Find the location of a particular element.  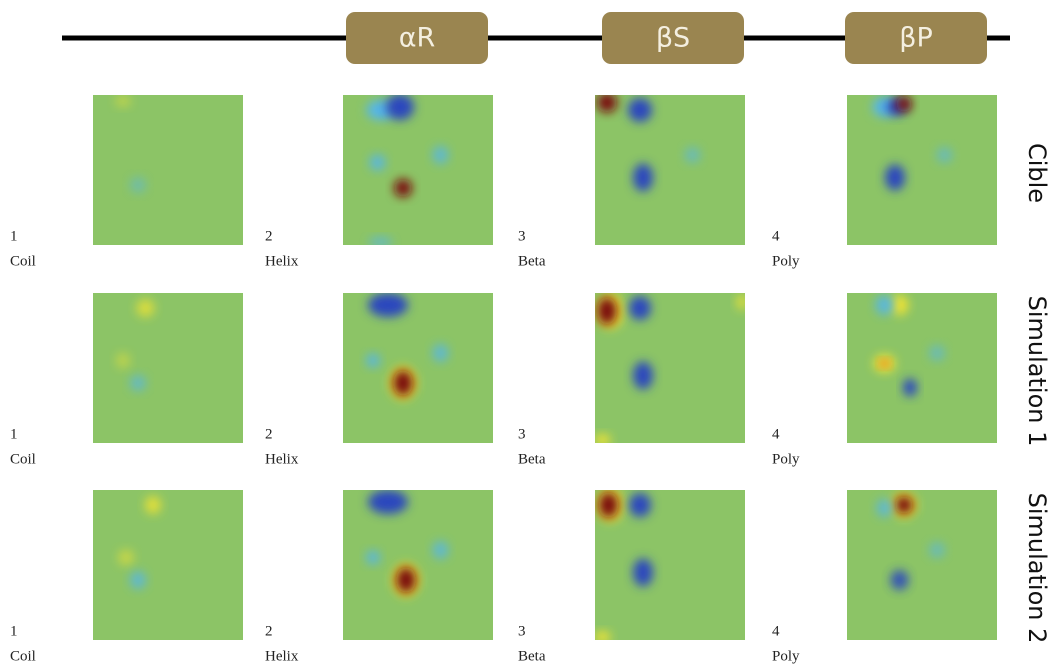

header-label: βS is located at coordinates (673, 38).